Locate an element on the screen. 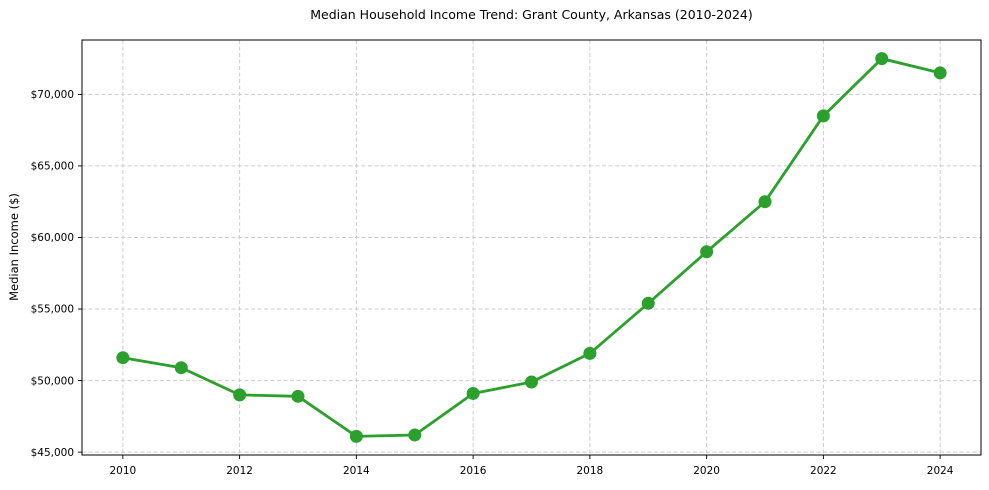 Image resolution: width=989 pixels, height=490 pixels. y-tick-label: $50,000 is located at coordinates (52, 381).